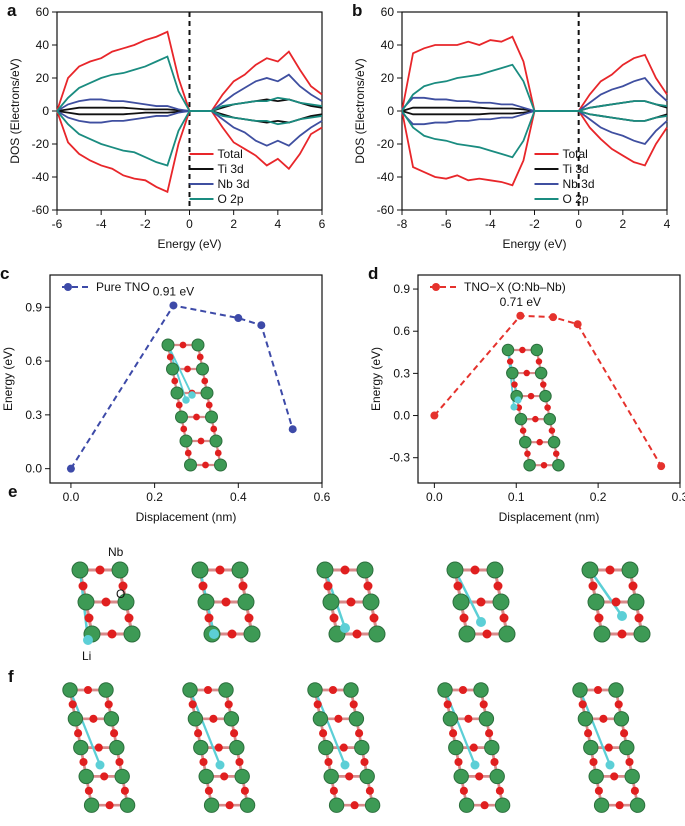  Describe the element at coordinates (120, 594) in the screenshot. I see `atom-label: O` at that location.